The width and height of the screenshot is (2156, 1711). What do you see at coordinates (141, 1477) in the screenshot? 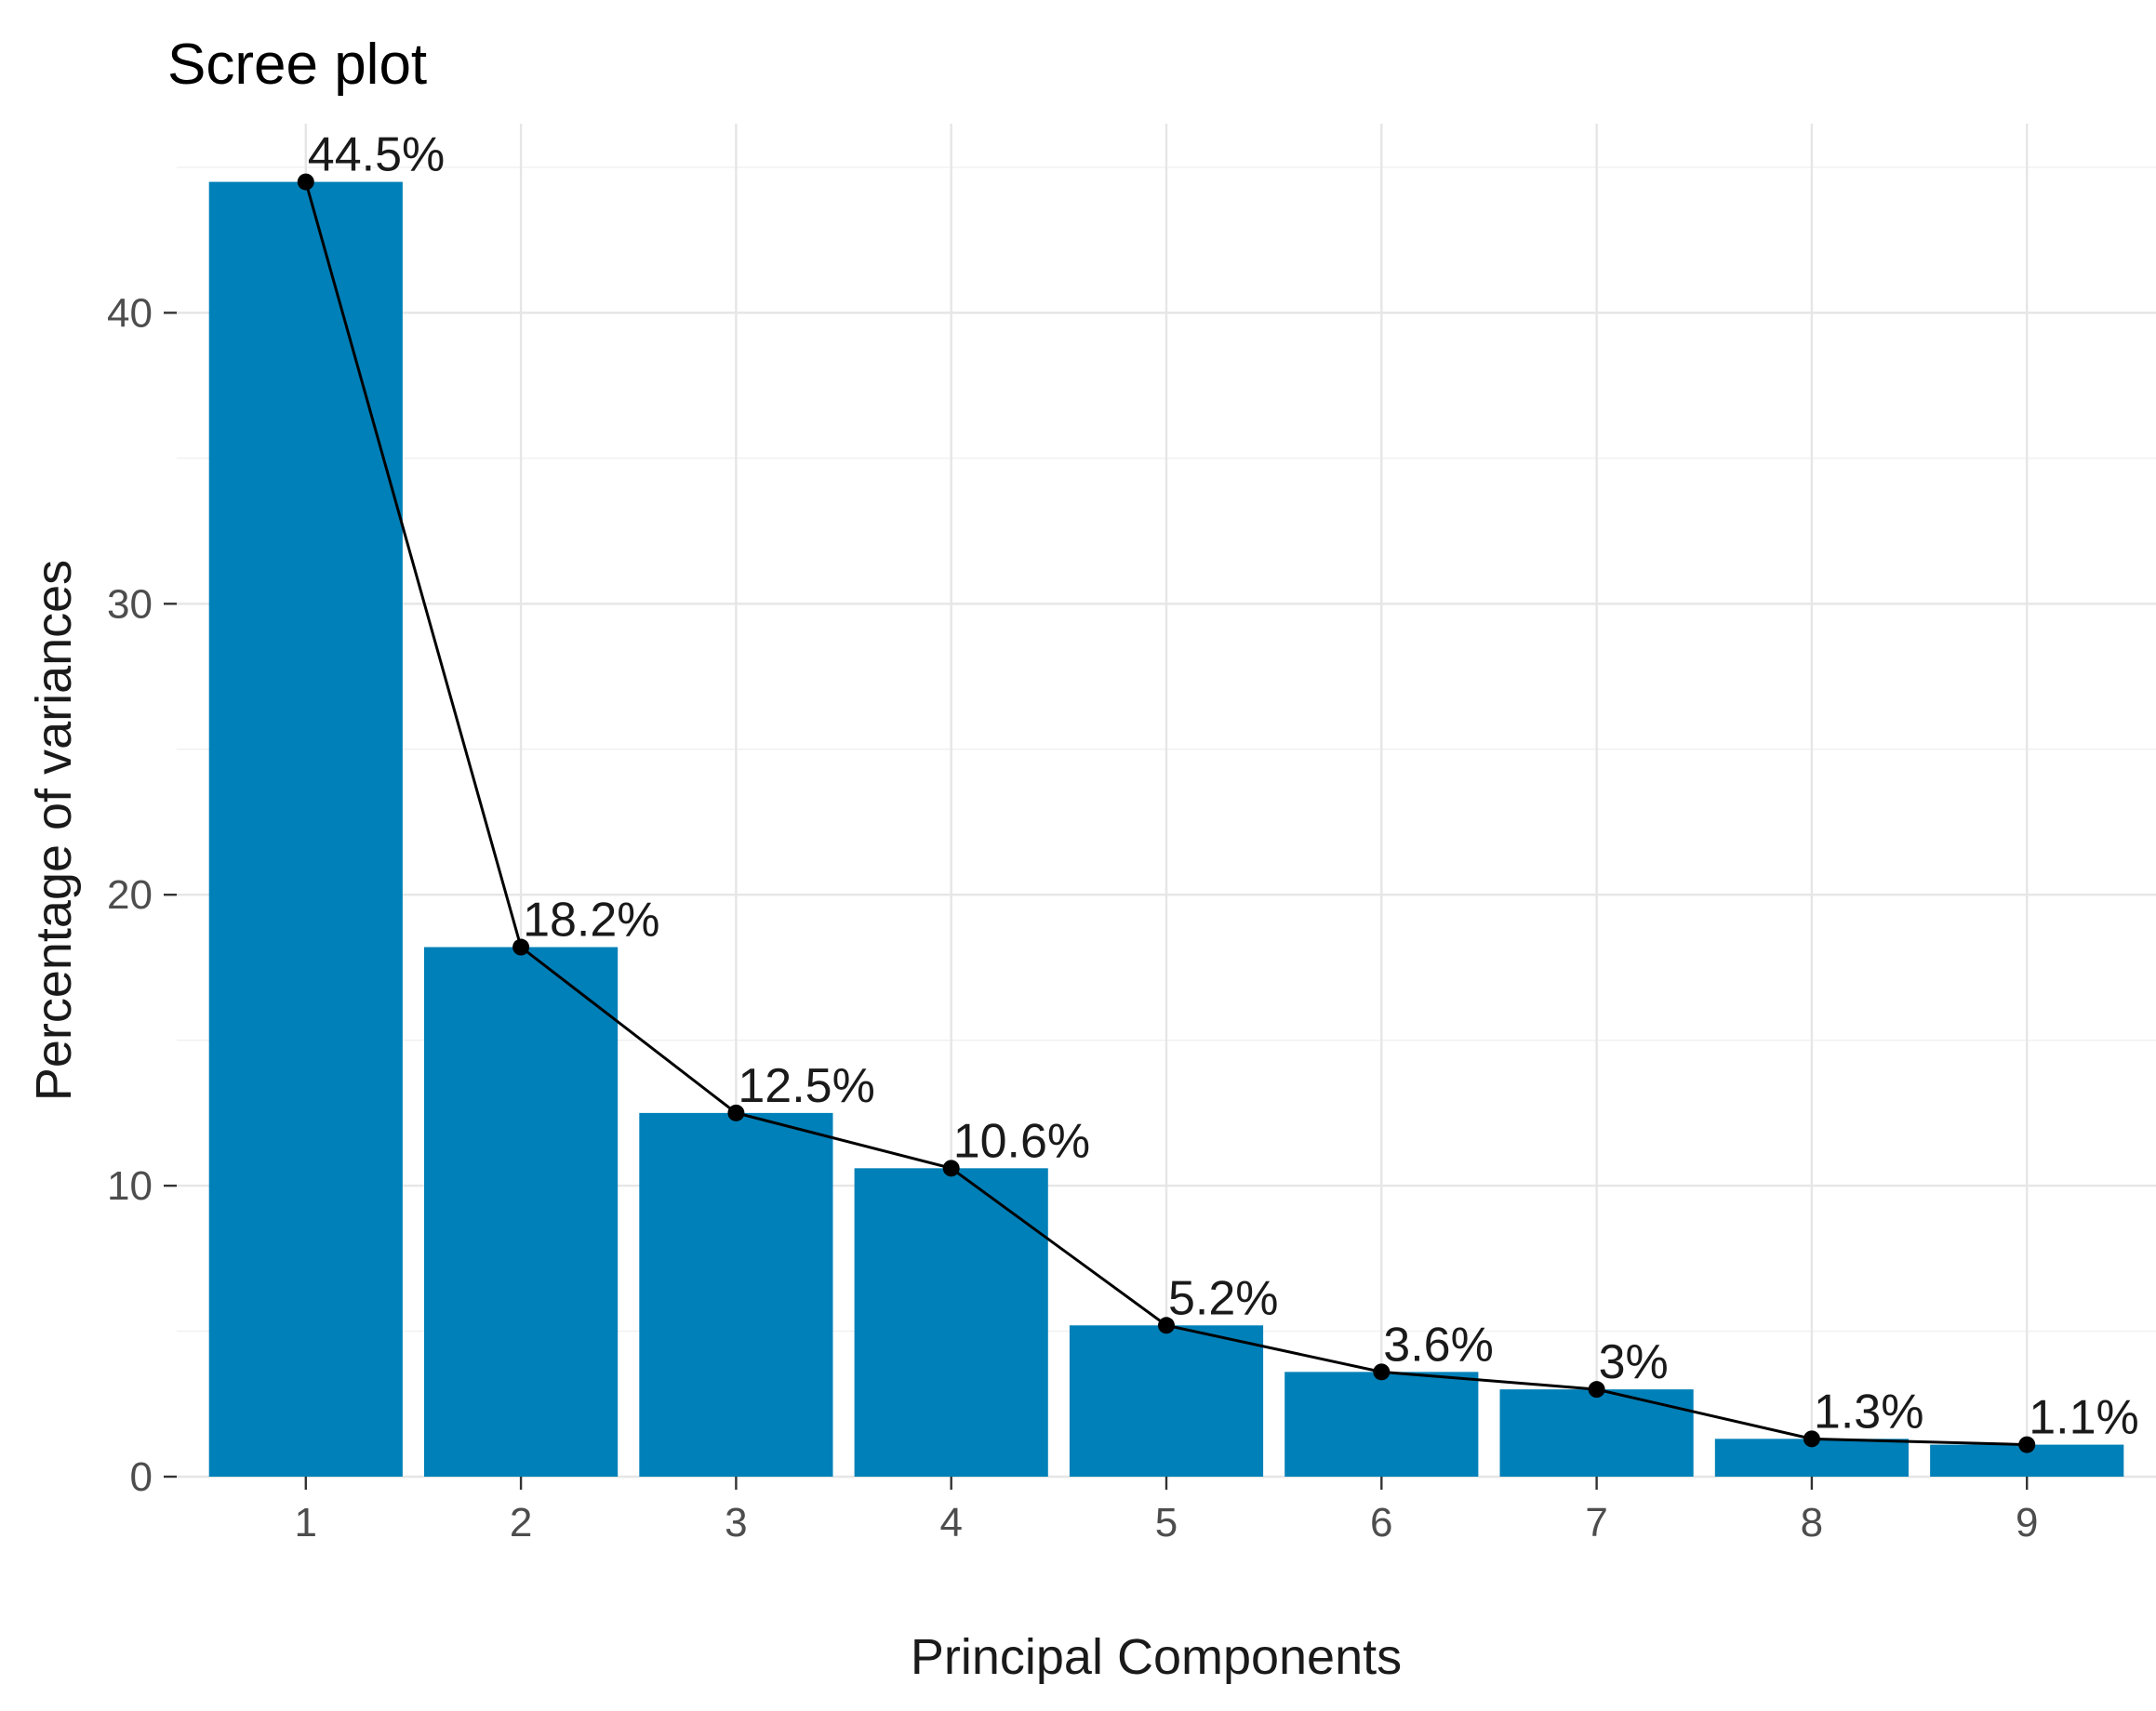
I see `y-tick-label: 0` at bounding box center [141, 1477].